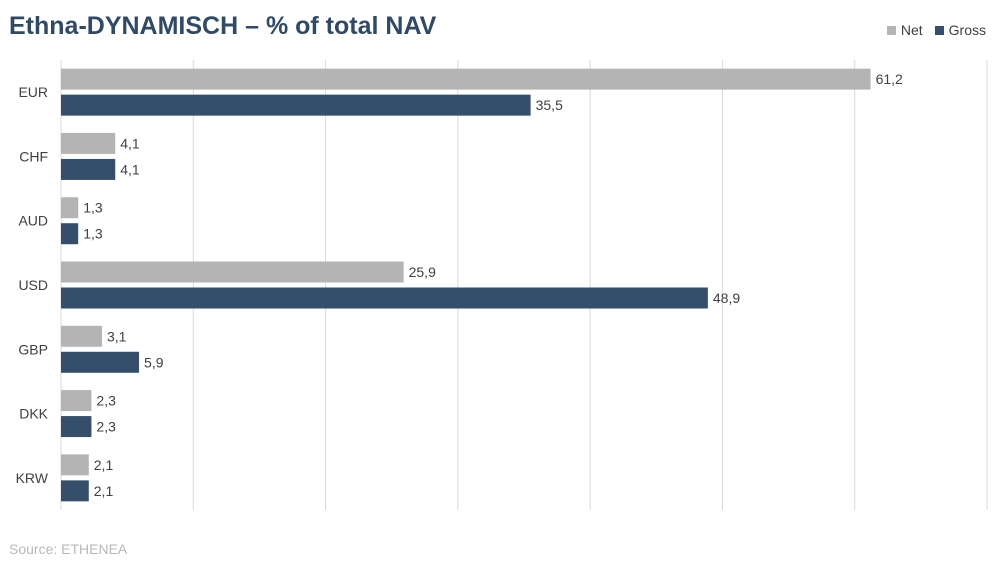 This screenshot has height=566, width=1000. What do you see at coordinates (68, 549) in the screenshot?
I see `source-note: Source: ETHENEA` at bounding box center [68, 549].